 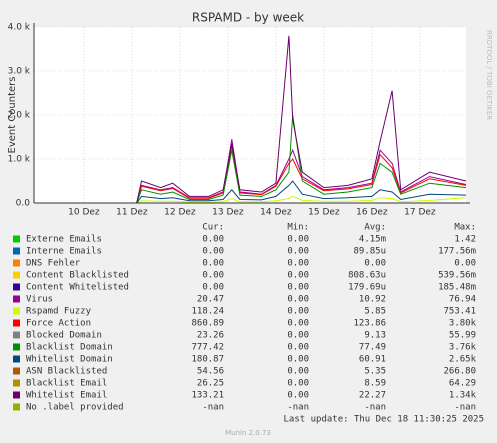 What do you see at coordinates (369, 252) in the screenshot?
I see `stat-value: 89.85u` at bounding box center [369, 252].